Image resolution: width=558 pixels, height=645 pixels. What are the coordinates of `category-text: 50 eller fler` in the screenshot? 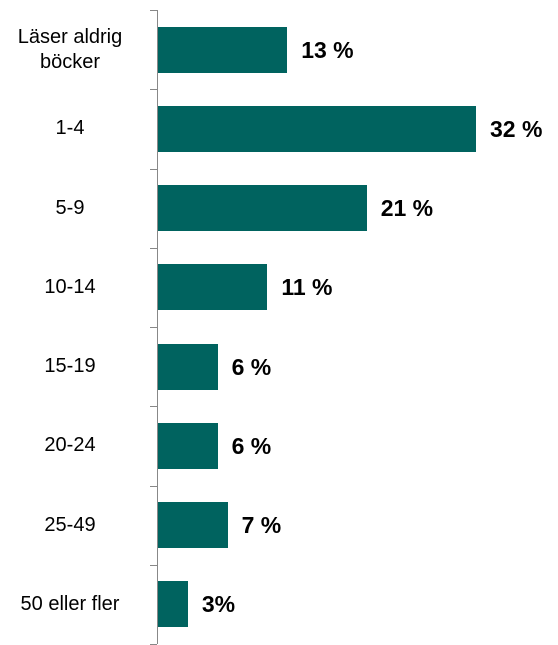 It's located at (70, 603).